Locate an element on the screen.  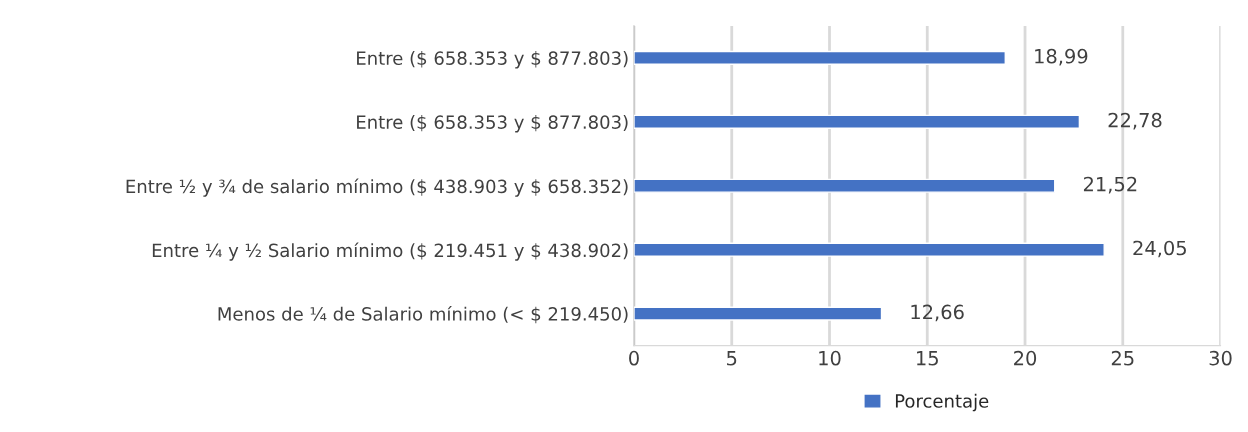
data-label: 24,05 is located at coordinates (1159, 249).